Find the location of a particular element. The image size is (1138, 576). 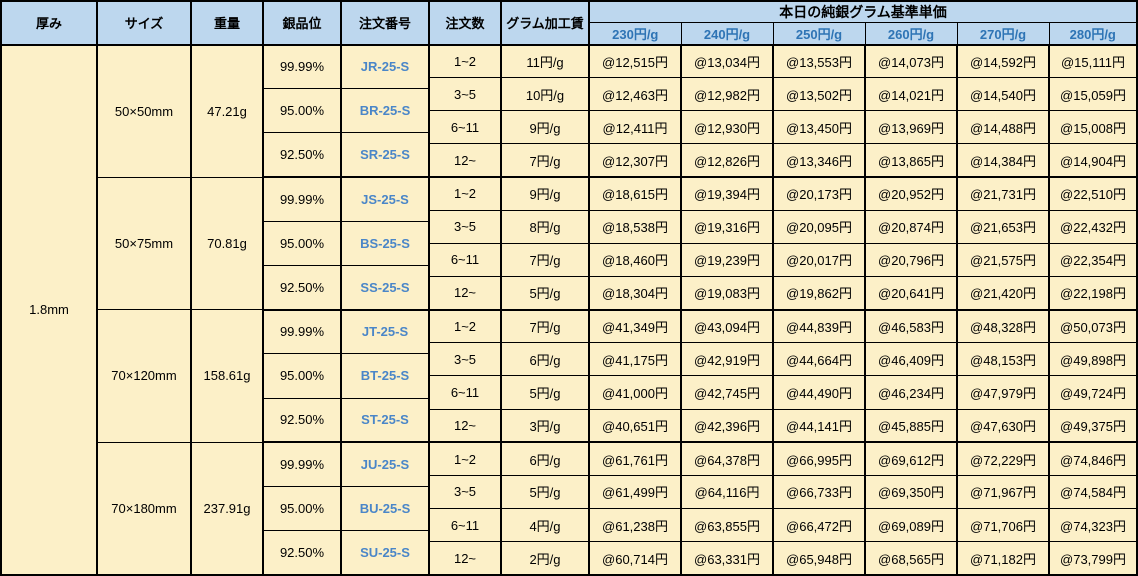

price-cell: @49,724円 is located at coordinates (1093, 392).